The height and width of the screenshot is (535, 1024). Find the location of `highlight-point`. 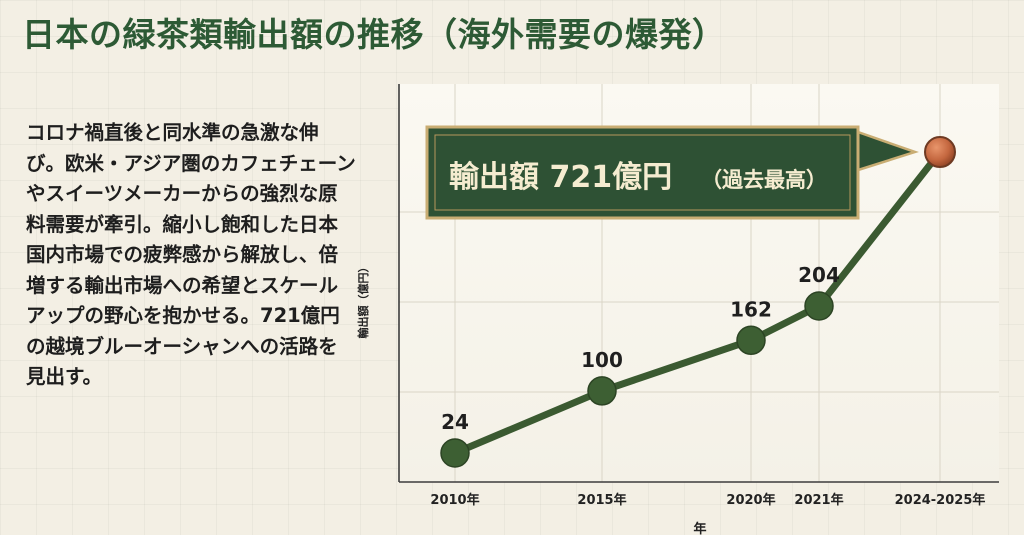

highlight-point is located at coordinates (940, 152).